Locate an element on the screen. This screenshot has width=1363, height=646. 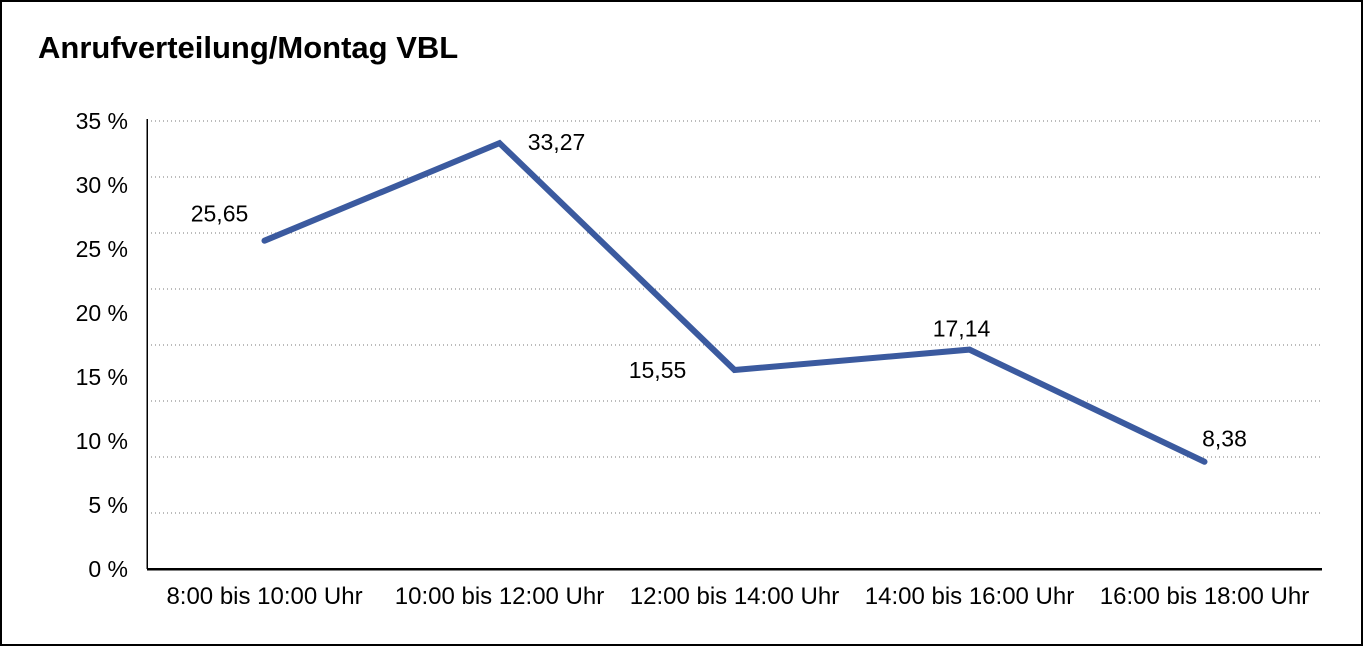
chart-title: Anrufverteilung/Montag VBL is located at coordinates (248, 47).